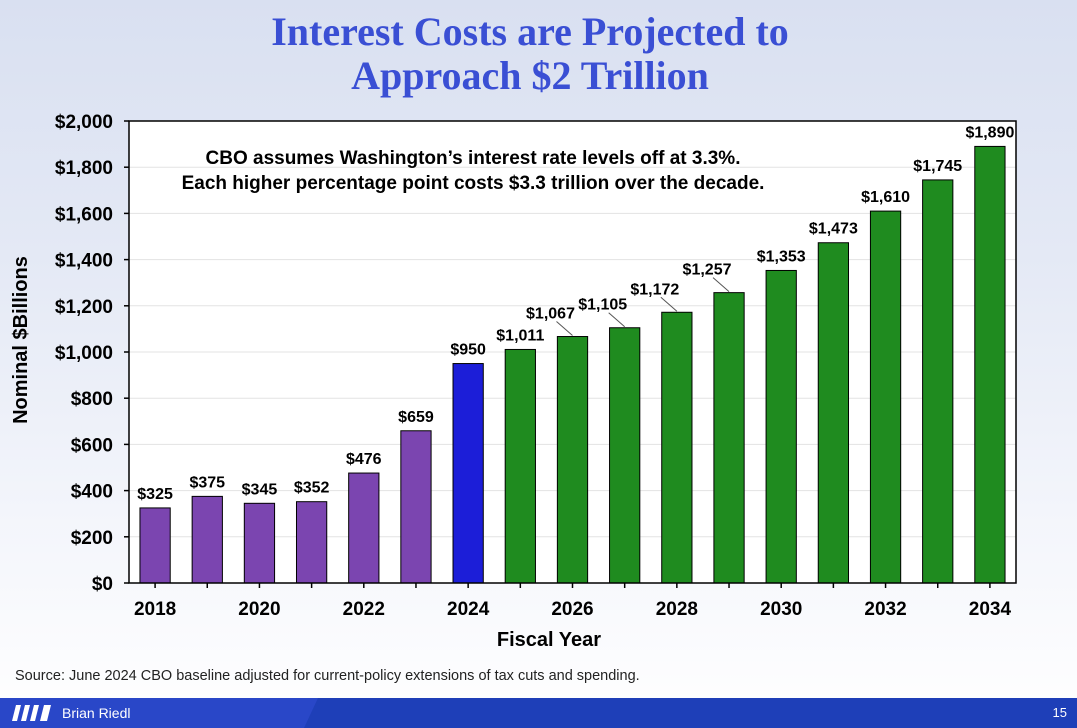 Image resolution: width=1077 pixels, height=728 pixels. I want to click on author-name: Brian Riedl, so click(96, 713).